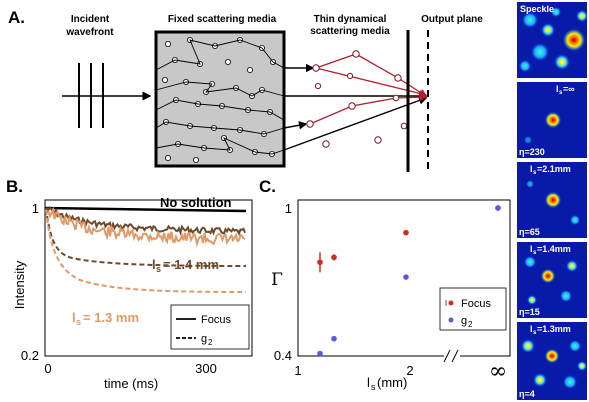 The image size is (589, 402). Describe the element at coordinates (90, 19) in the screenshot. I see `incident-label-1: Incident` at that location.